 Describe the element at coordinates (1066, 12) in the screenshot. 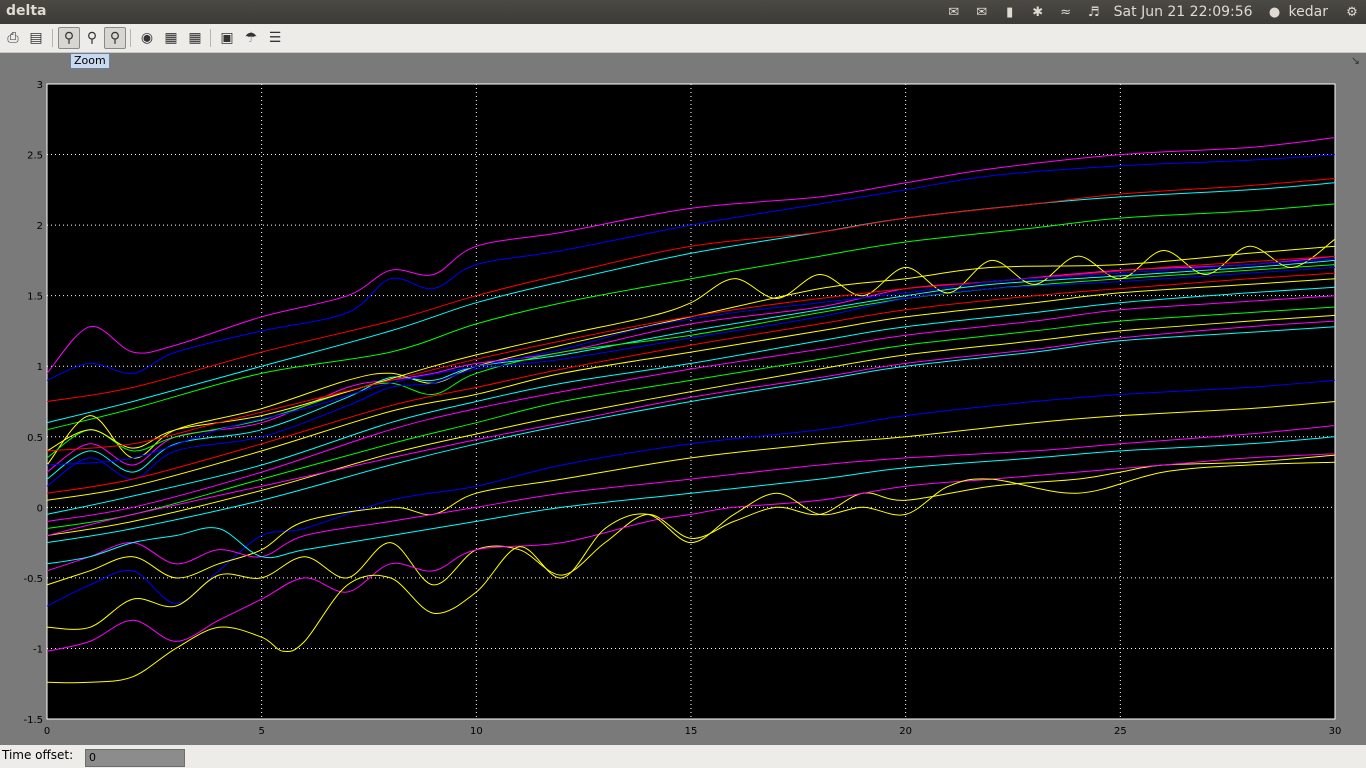

I see `wifi-icon: ≈` at that location.